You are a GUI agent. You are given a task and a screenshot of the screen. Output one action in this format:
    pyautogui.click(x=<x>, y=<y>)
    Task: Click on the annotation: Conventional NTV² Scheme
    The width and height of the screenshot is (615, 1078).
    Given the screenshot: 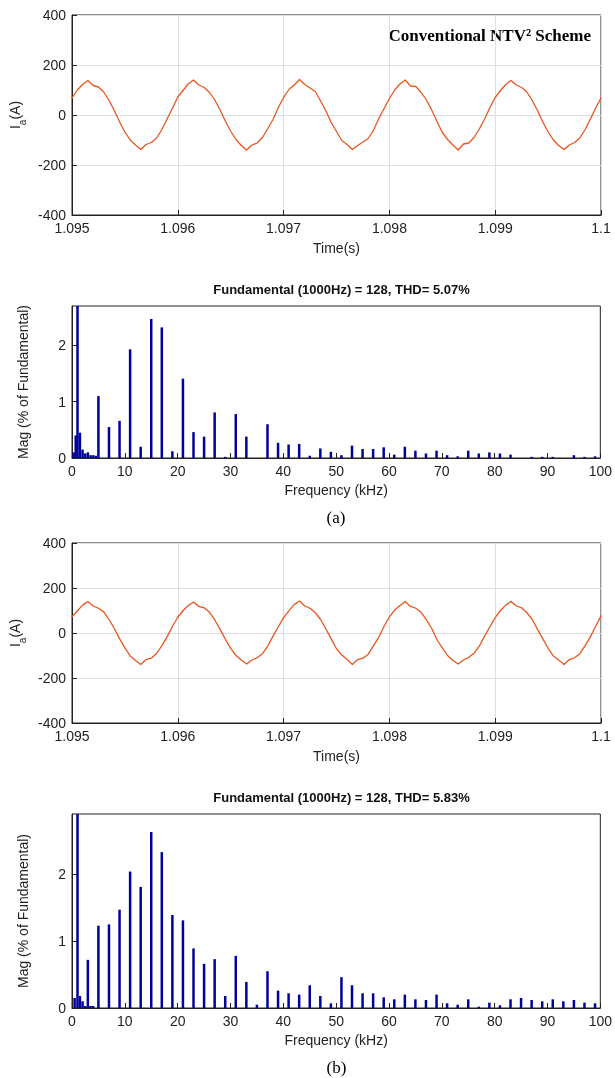 What is the action you would take?
    pyautogui.click(x=490, y=35)
    